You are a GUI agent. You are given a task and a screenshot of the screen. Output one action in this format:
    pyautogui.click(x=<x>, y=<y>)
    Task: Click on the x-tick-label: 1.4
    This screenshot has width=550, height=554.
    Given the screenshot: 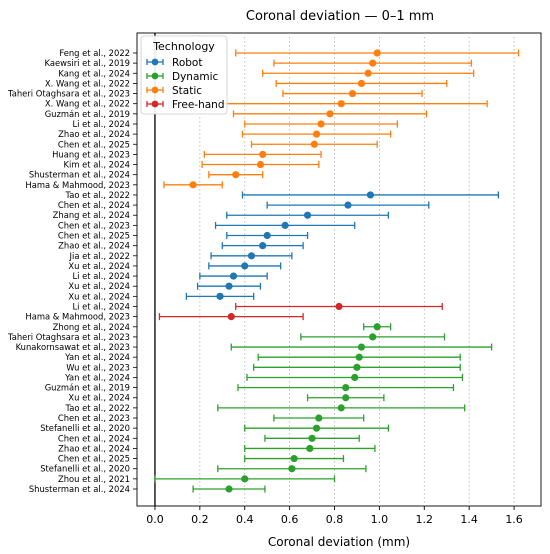 What is the action you would take?
    pyautogui.click(x=469, y=519)
    